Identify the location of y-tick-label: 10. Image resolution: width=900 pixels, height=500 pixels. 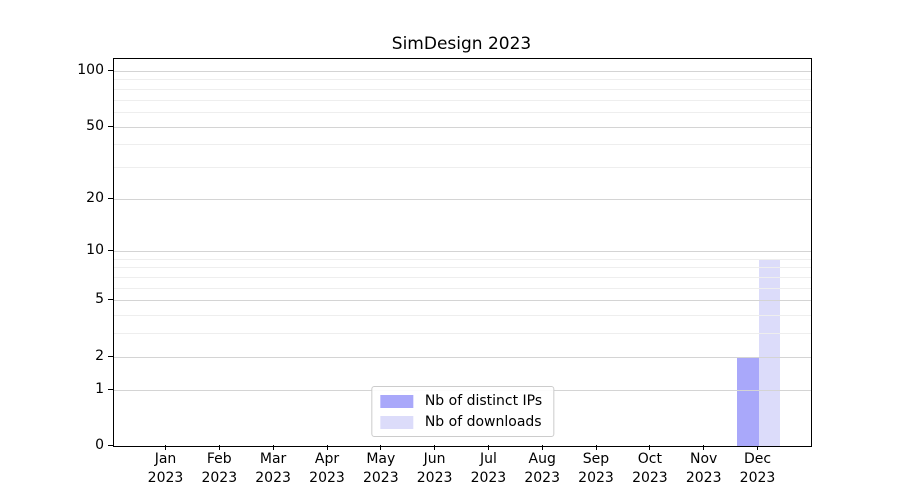
(95, 250).